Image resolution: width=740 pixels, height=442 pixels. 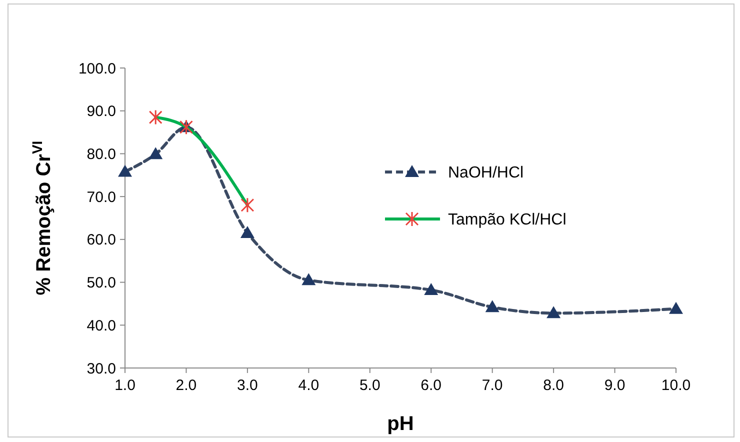 I want to click on x-tick-label: 2.0, so click(x=186, y=385).